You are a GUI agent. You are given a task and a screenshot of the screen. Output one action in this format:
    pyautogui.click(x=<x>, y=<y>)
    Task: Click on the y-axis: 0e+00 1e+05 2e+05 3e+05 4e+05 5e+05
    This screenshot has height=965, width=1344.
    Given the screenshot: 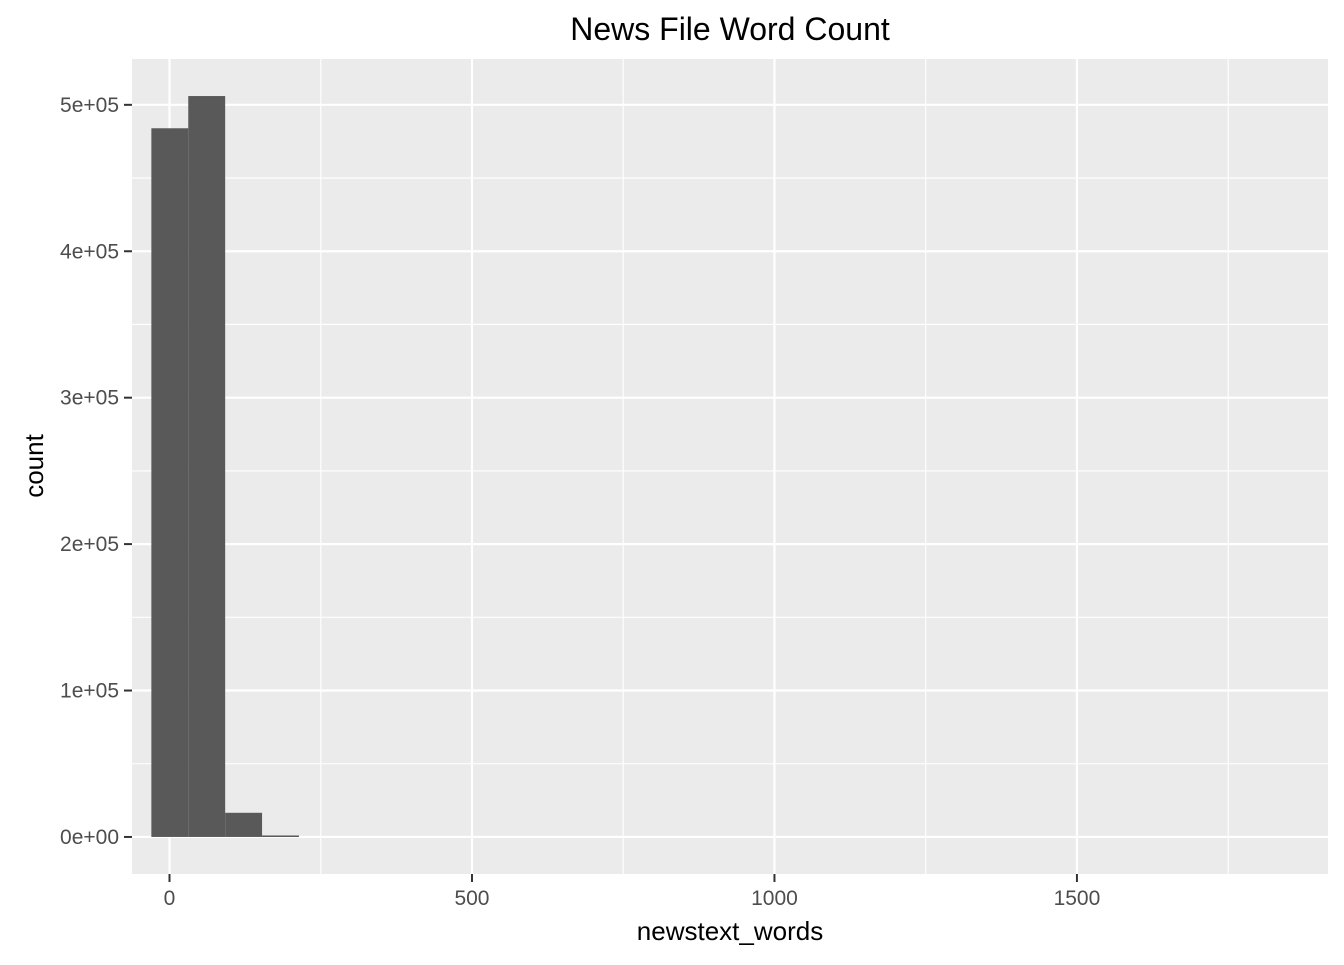 What is the action you would take?
    pyautogui.click(x=96, y=471)
    